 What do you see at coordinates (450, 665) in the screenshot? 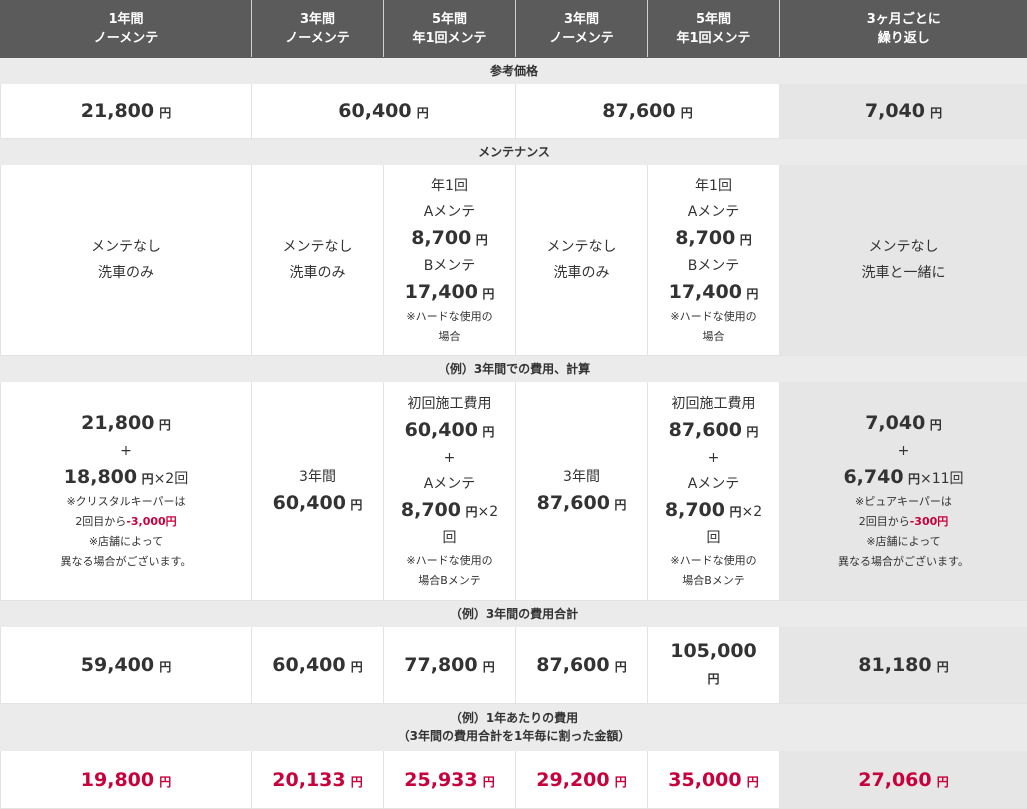
I see `total-cell: 77,800 円` at bounding box center [450, 665].